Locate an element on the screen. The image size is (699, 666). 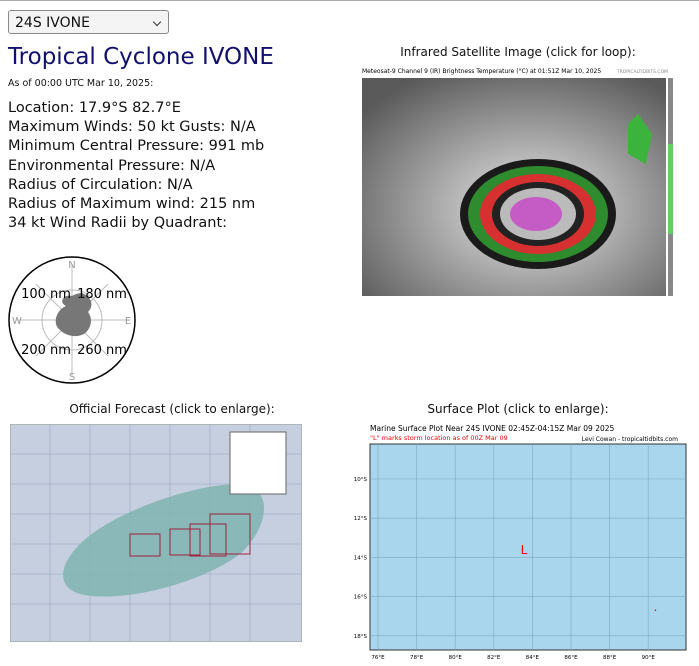
lon-label: 86°E is located at coordinates (571, 658).